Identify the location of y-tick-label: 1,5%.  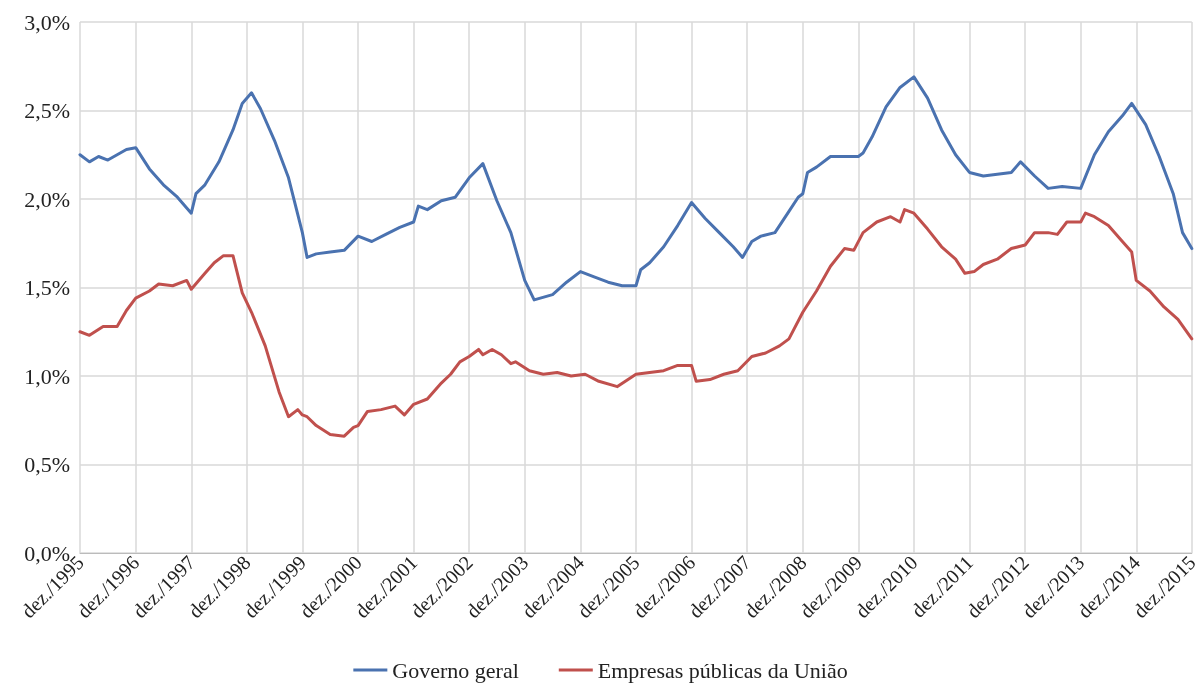
(47, 287).